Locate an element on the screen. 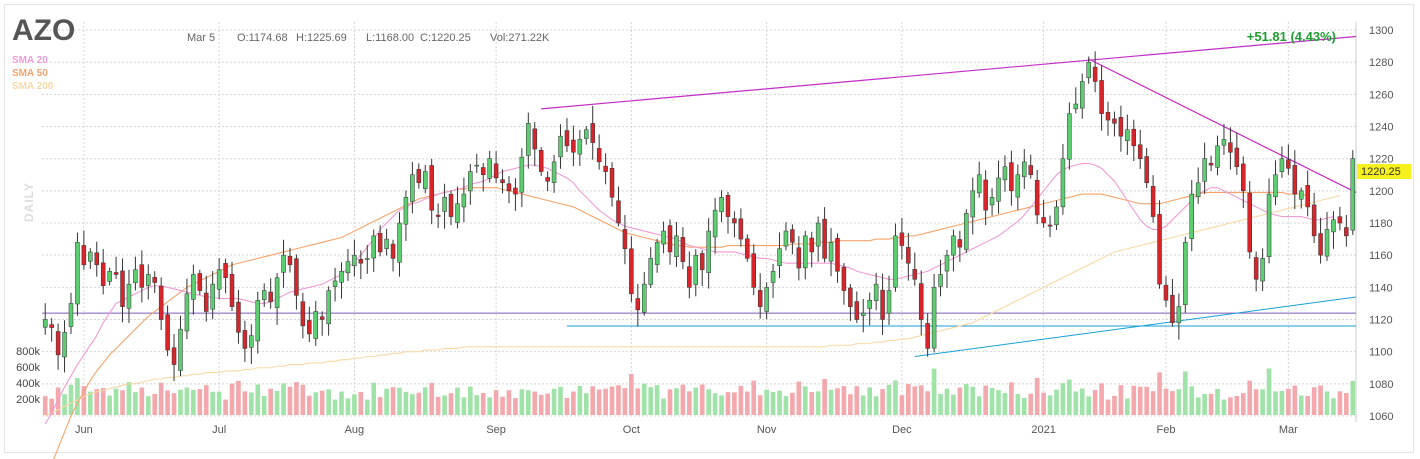  descending-trendline is located at coordinates (1222, 126).